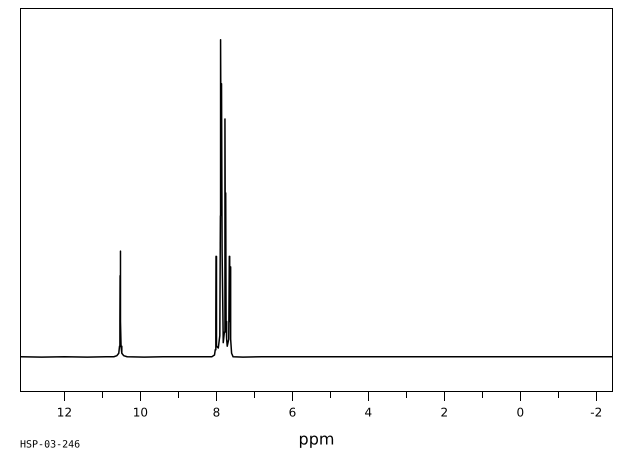 The image size is (620, 455). Describe the element at coordinates (520, 412) in the screenshot. I see `x-tick-label: 0` at that location.